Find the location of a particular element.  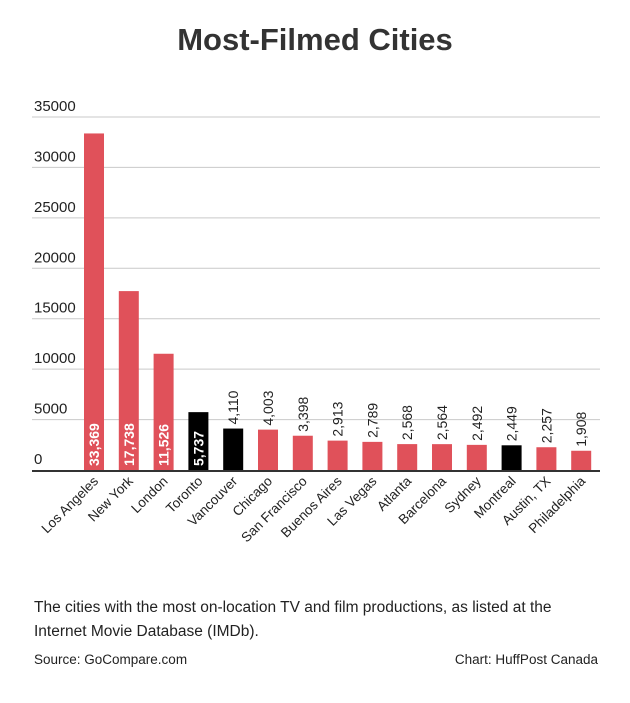

value-label: 17,738 is located at coordinates (129, 444).